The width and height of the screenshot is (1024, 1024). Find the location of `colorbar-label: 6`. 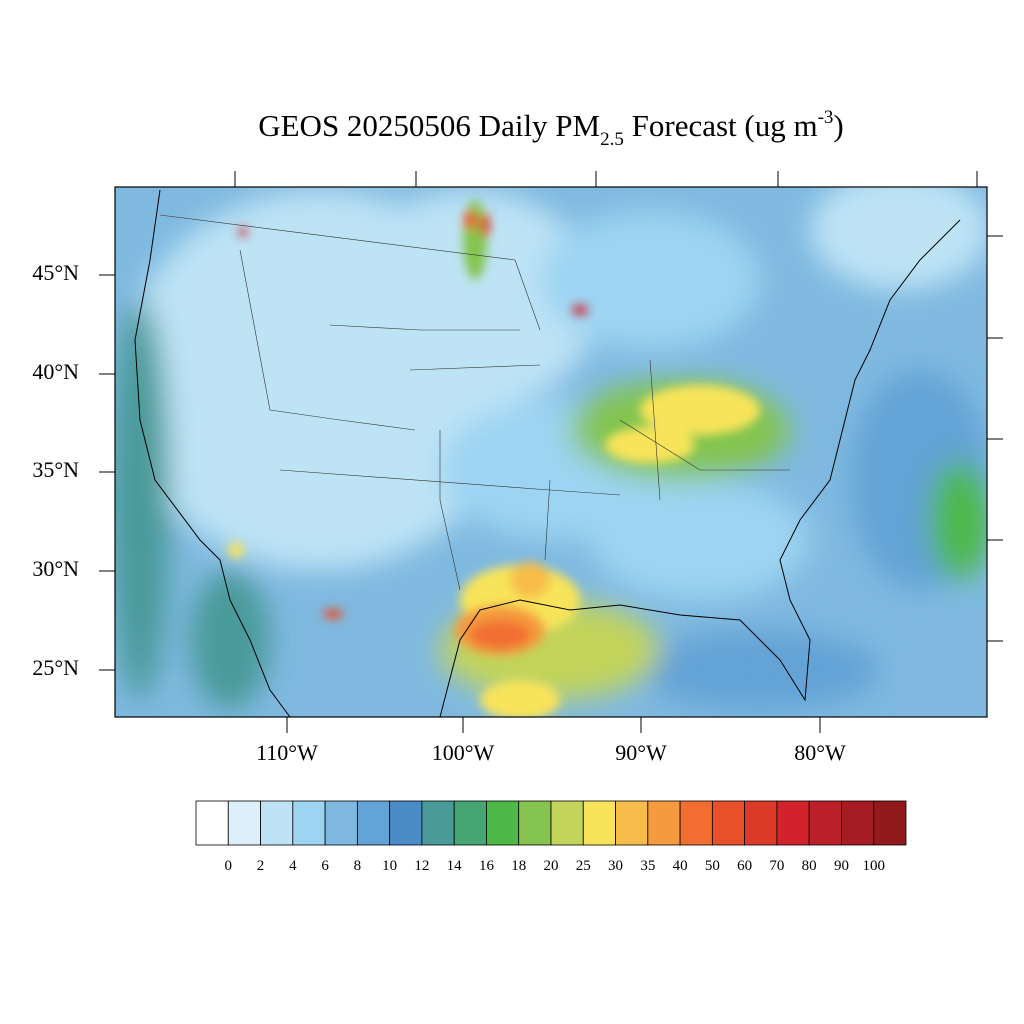

colorbar-label: 6 is located at coordinates (325, 866).